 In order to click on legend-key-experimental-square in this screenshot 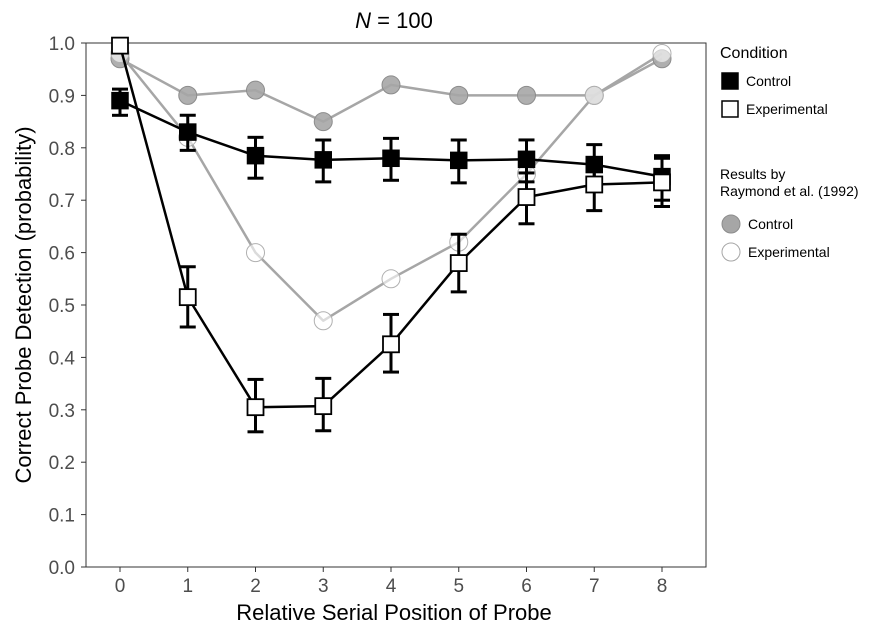, I will do `click(730, 109)`.